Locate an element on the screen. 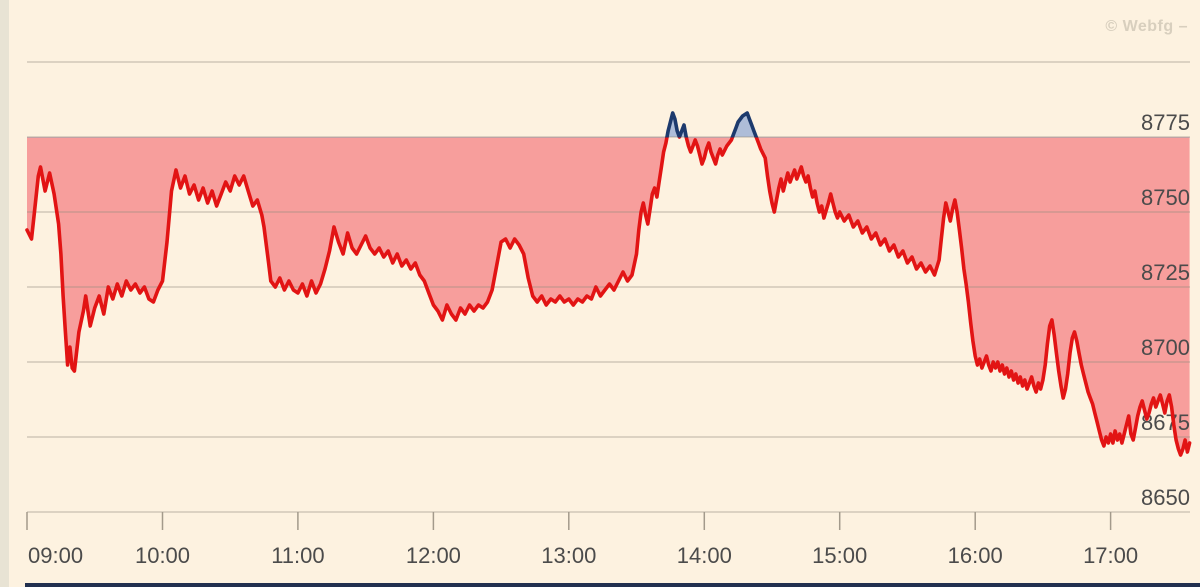  x-axis-label: 12:00 is located at coordinates (433, 555).